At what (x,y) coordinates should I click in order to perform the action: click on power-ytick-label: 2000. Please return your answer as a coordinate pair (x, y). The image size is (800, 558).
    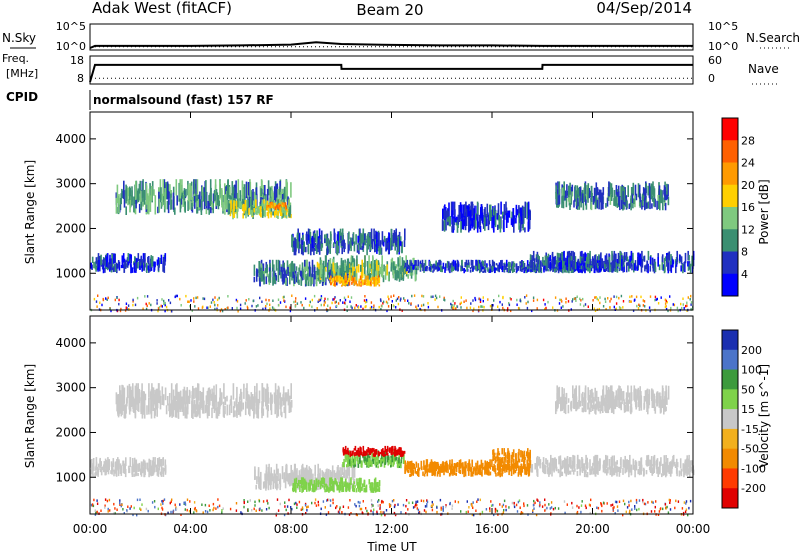
    Looking at the image, I should click on (70, 228).